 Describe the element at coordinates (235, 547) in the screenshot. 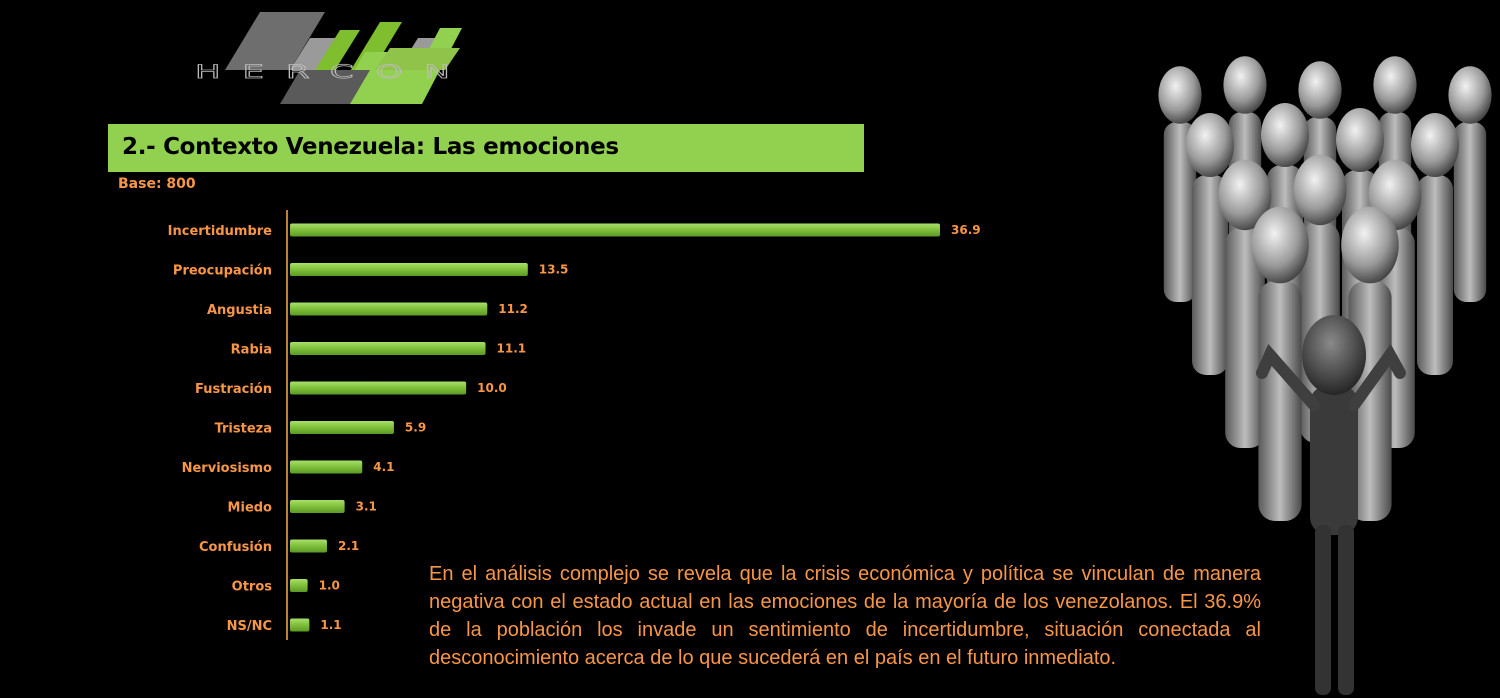

I see `category-label: Confusión` at that location.